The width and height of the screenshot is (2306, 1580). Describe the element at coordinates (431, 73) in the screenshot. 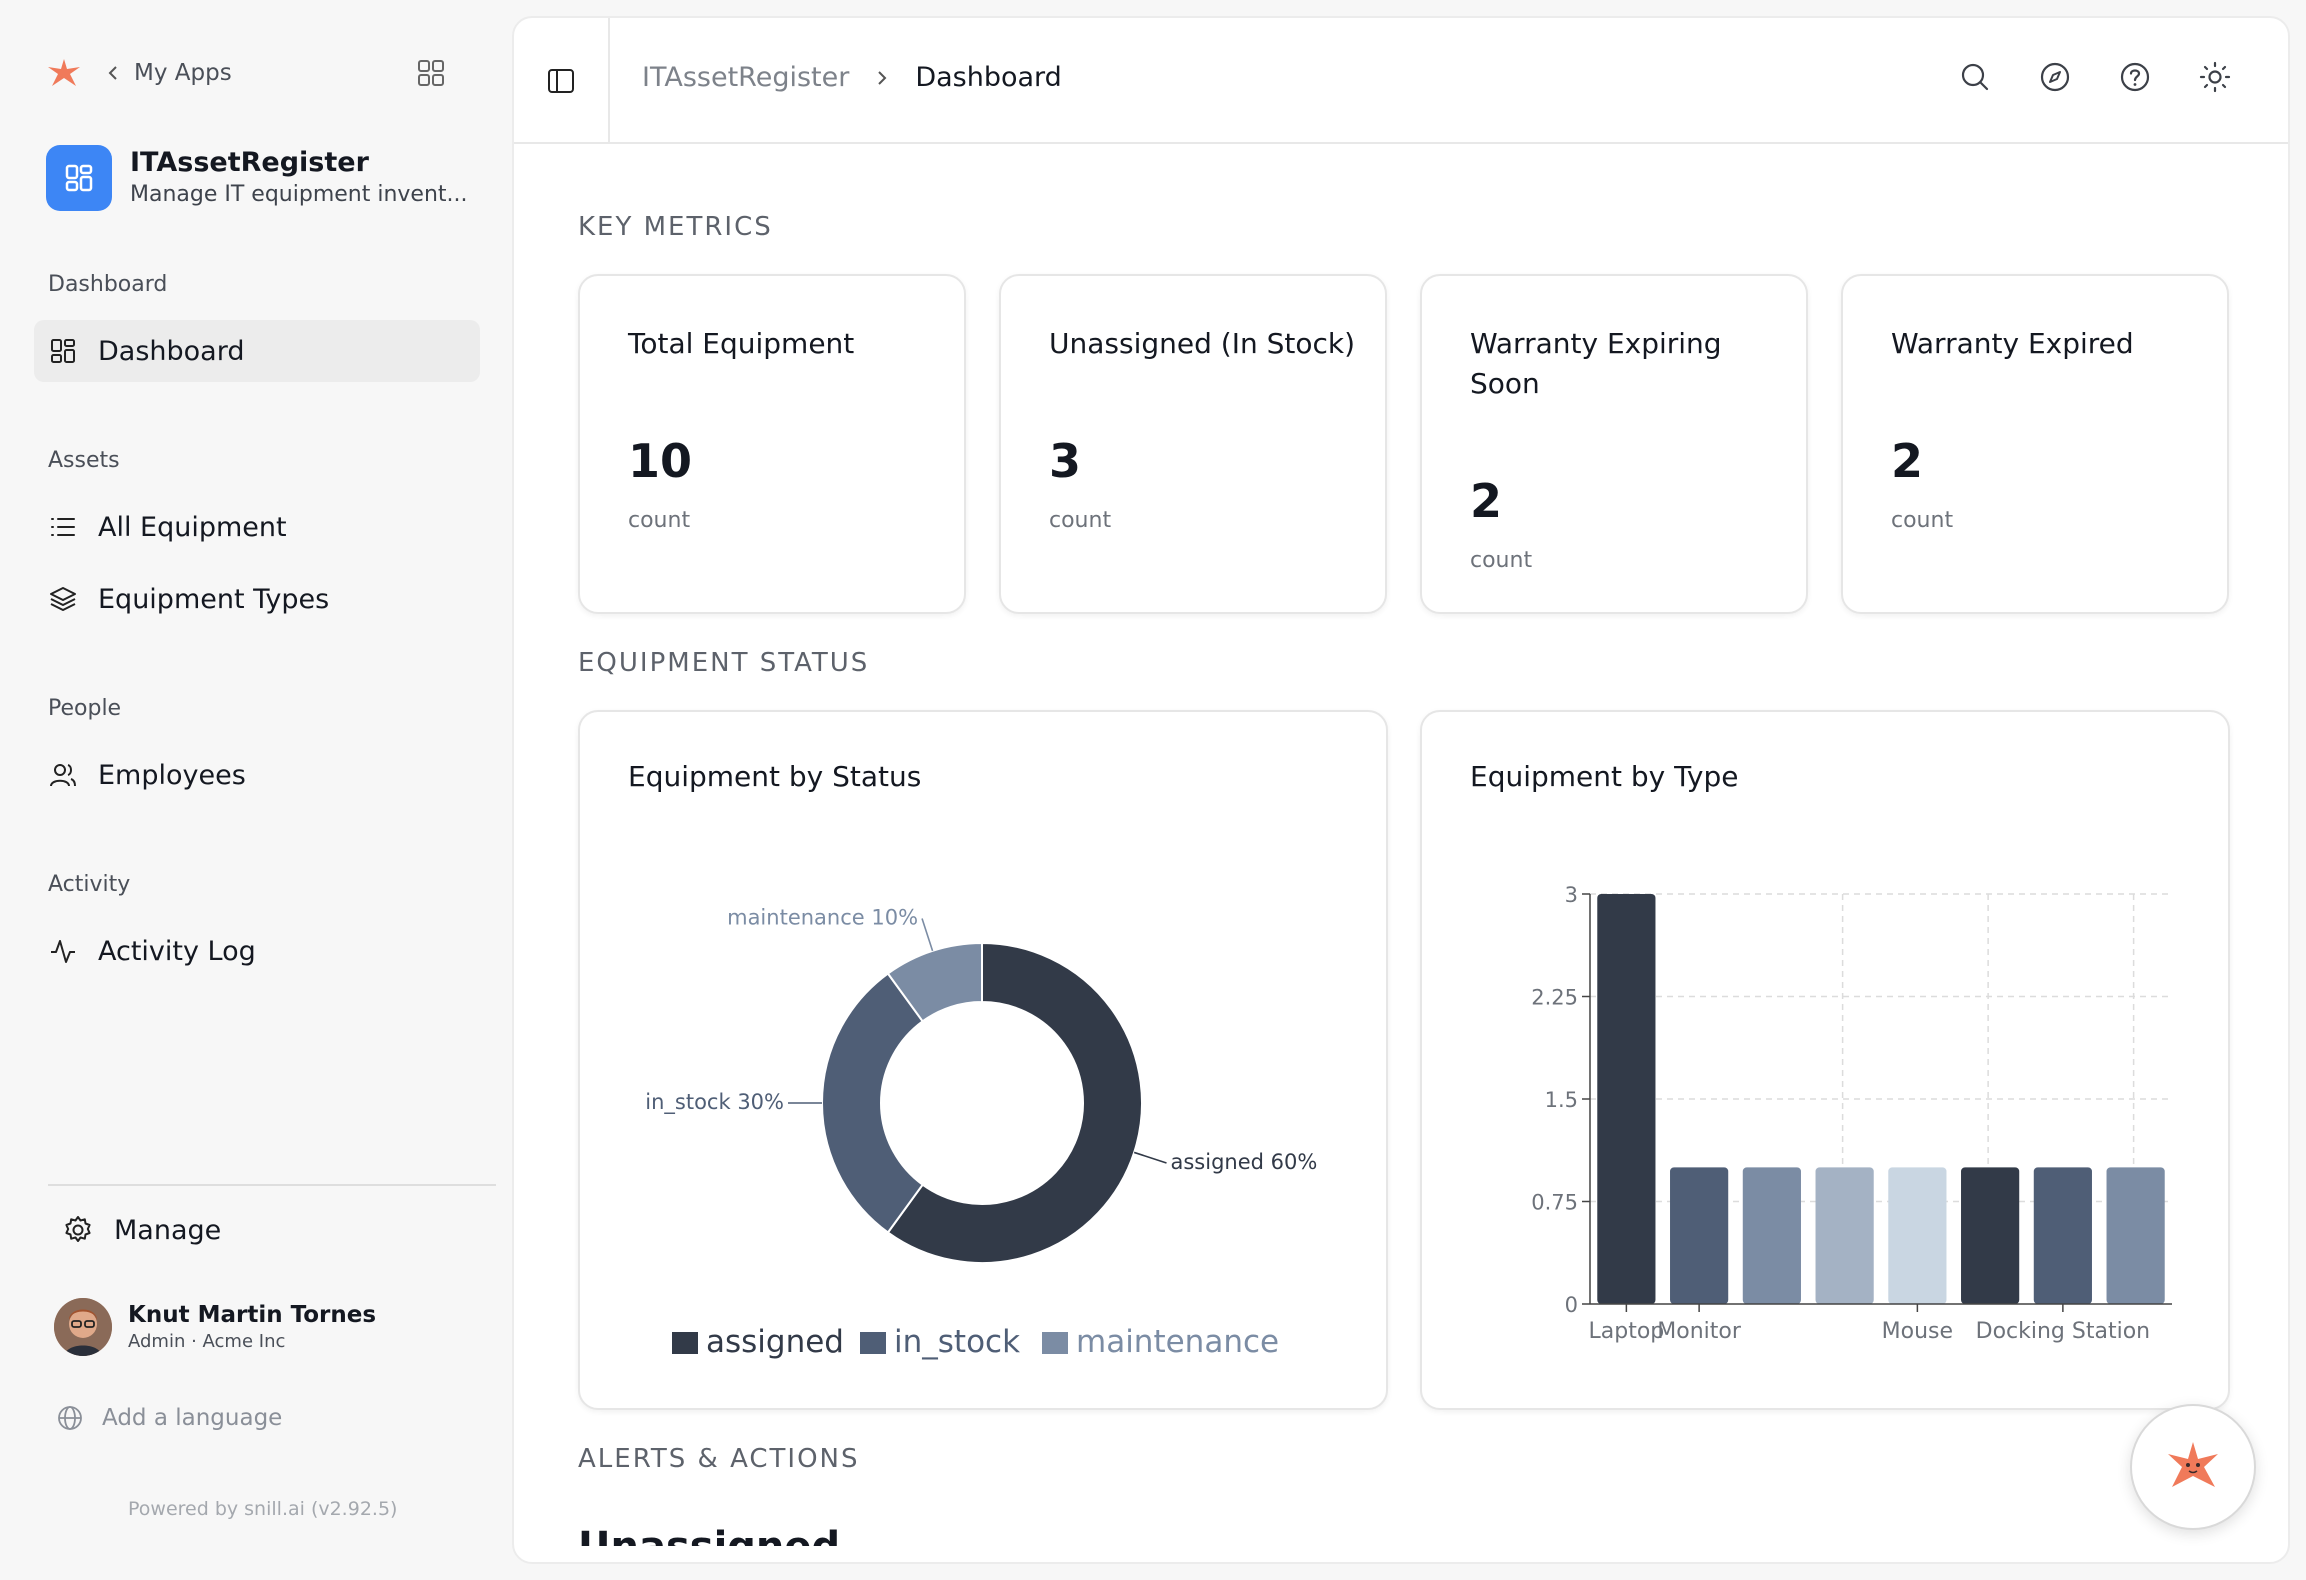

I see `apps-grid-icon` at that location.